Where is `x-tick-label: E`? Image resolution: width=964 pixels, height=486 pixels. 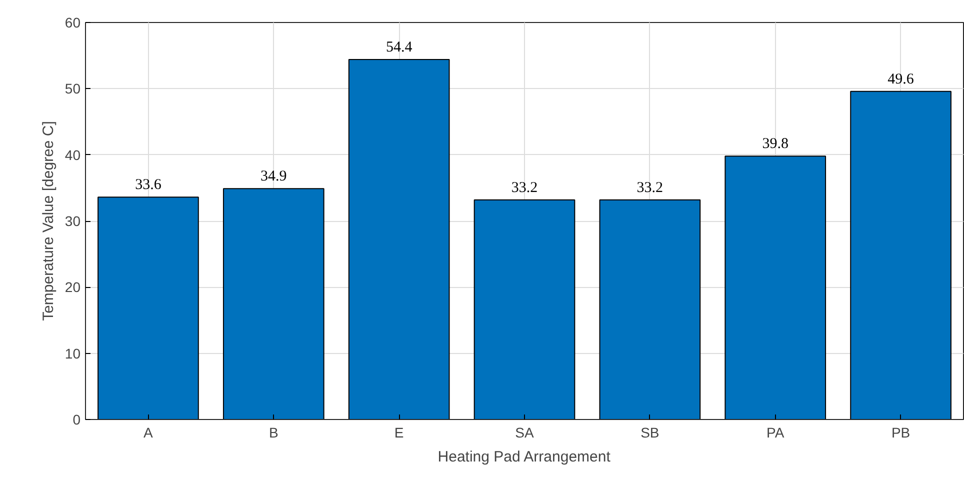
x-tick-label: E is located at coordinates (399, 432).